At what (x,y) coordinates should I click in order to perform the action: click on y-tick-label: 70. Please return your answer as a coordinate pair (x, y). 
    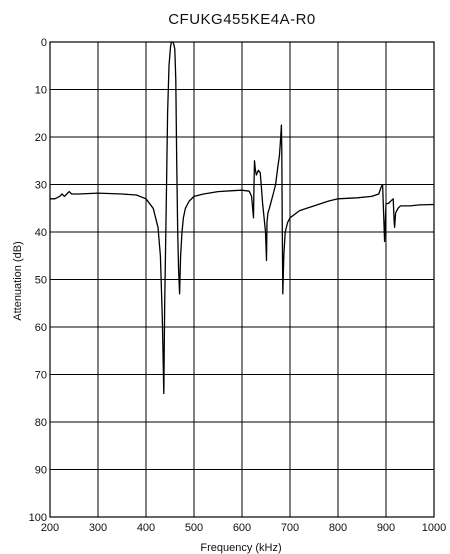
    Looking at the image, I should click on (41, 376).